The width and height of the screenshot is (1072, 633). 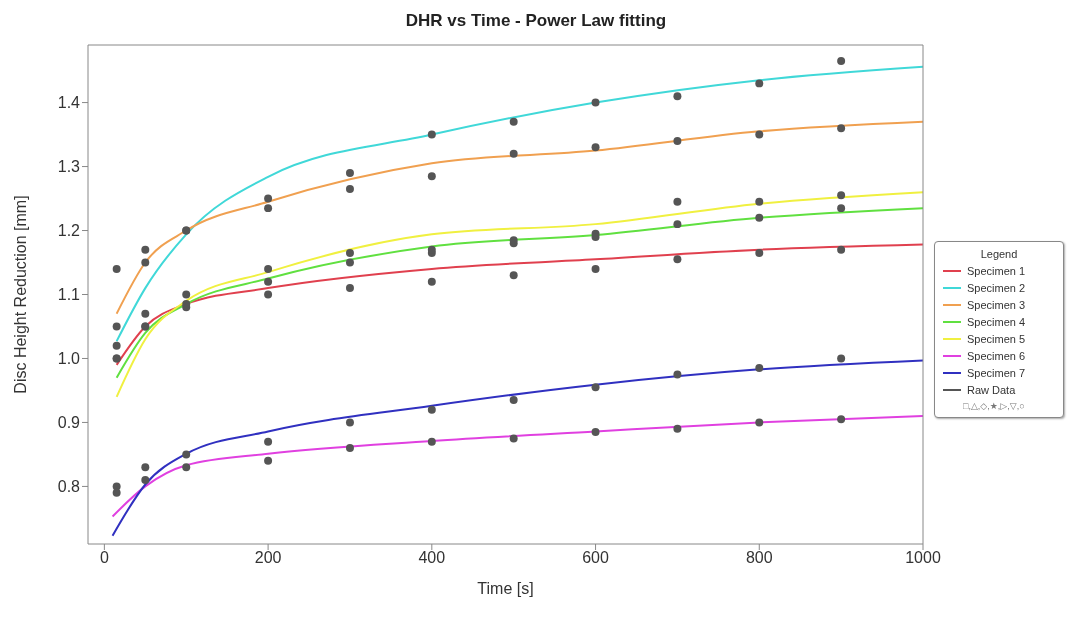 What do you see at coordinates (996, 321) in the screenshot?
I see `legend-label: Specimen 4` at bounding box center [996, 321].